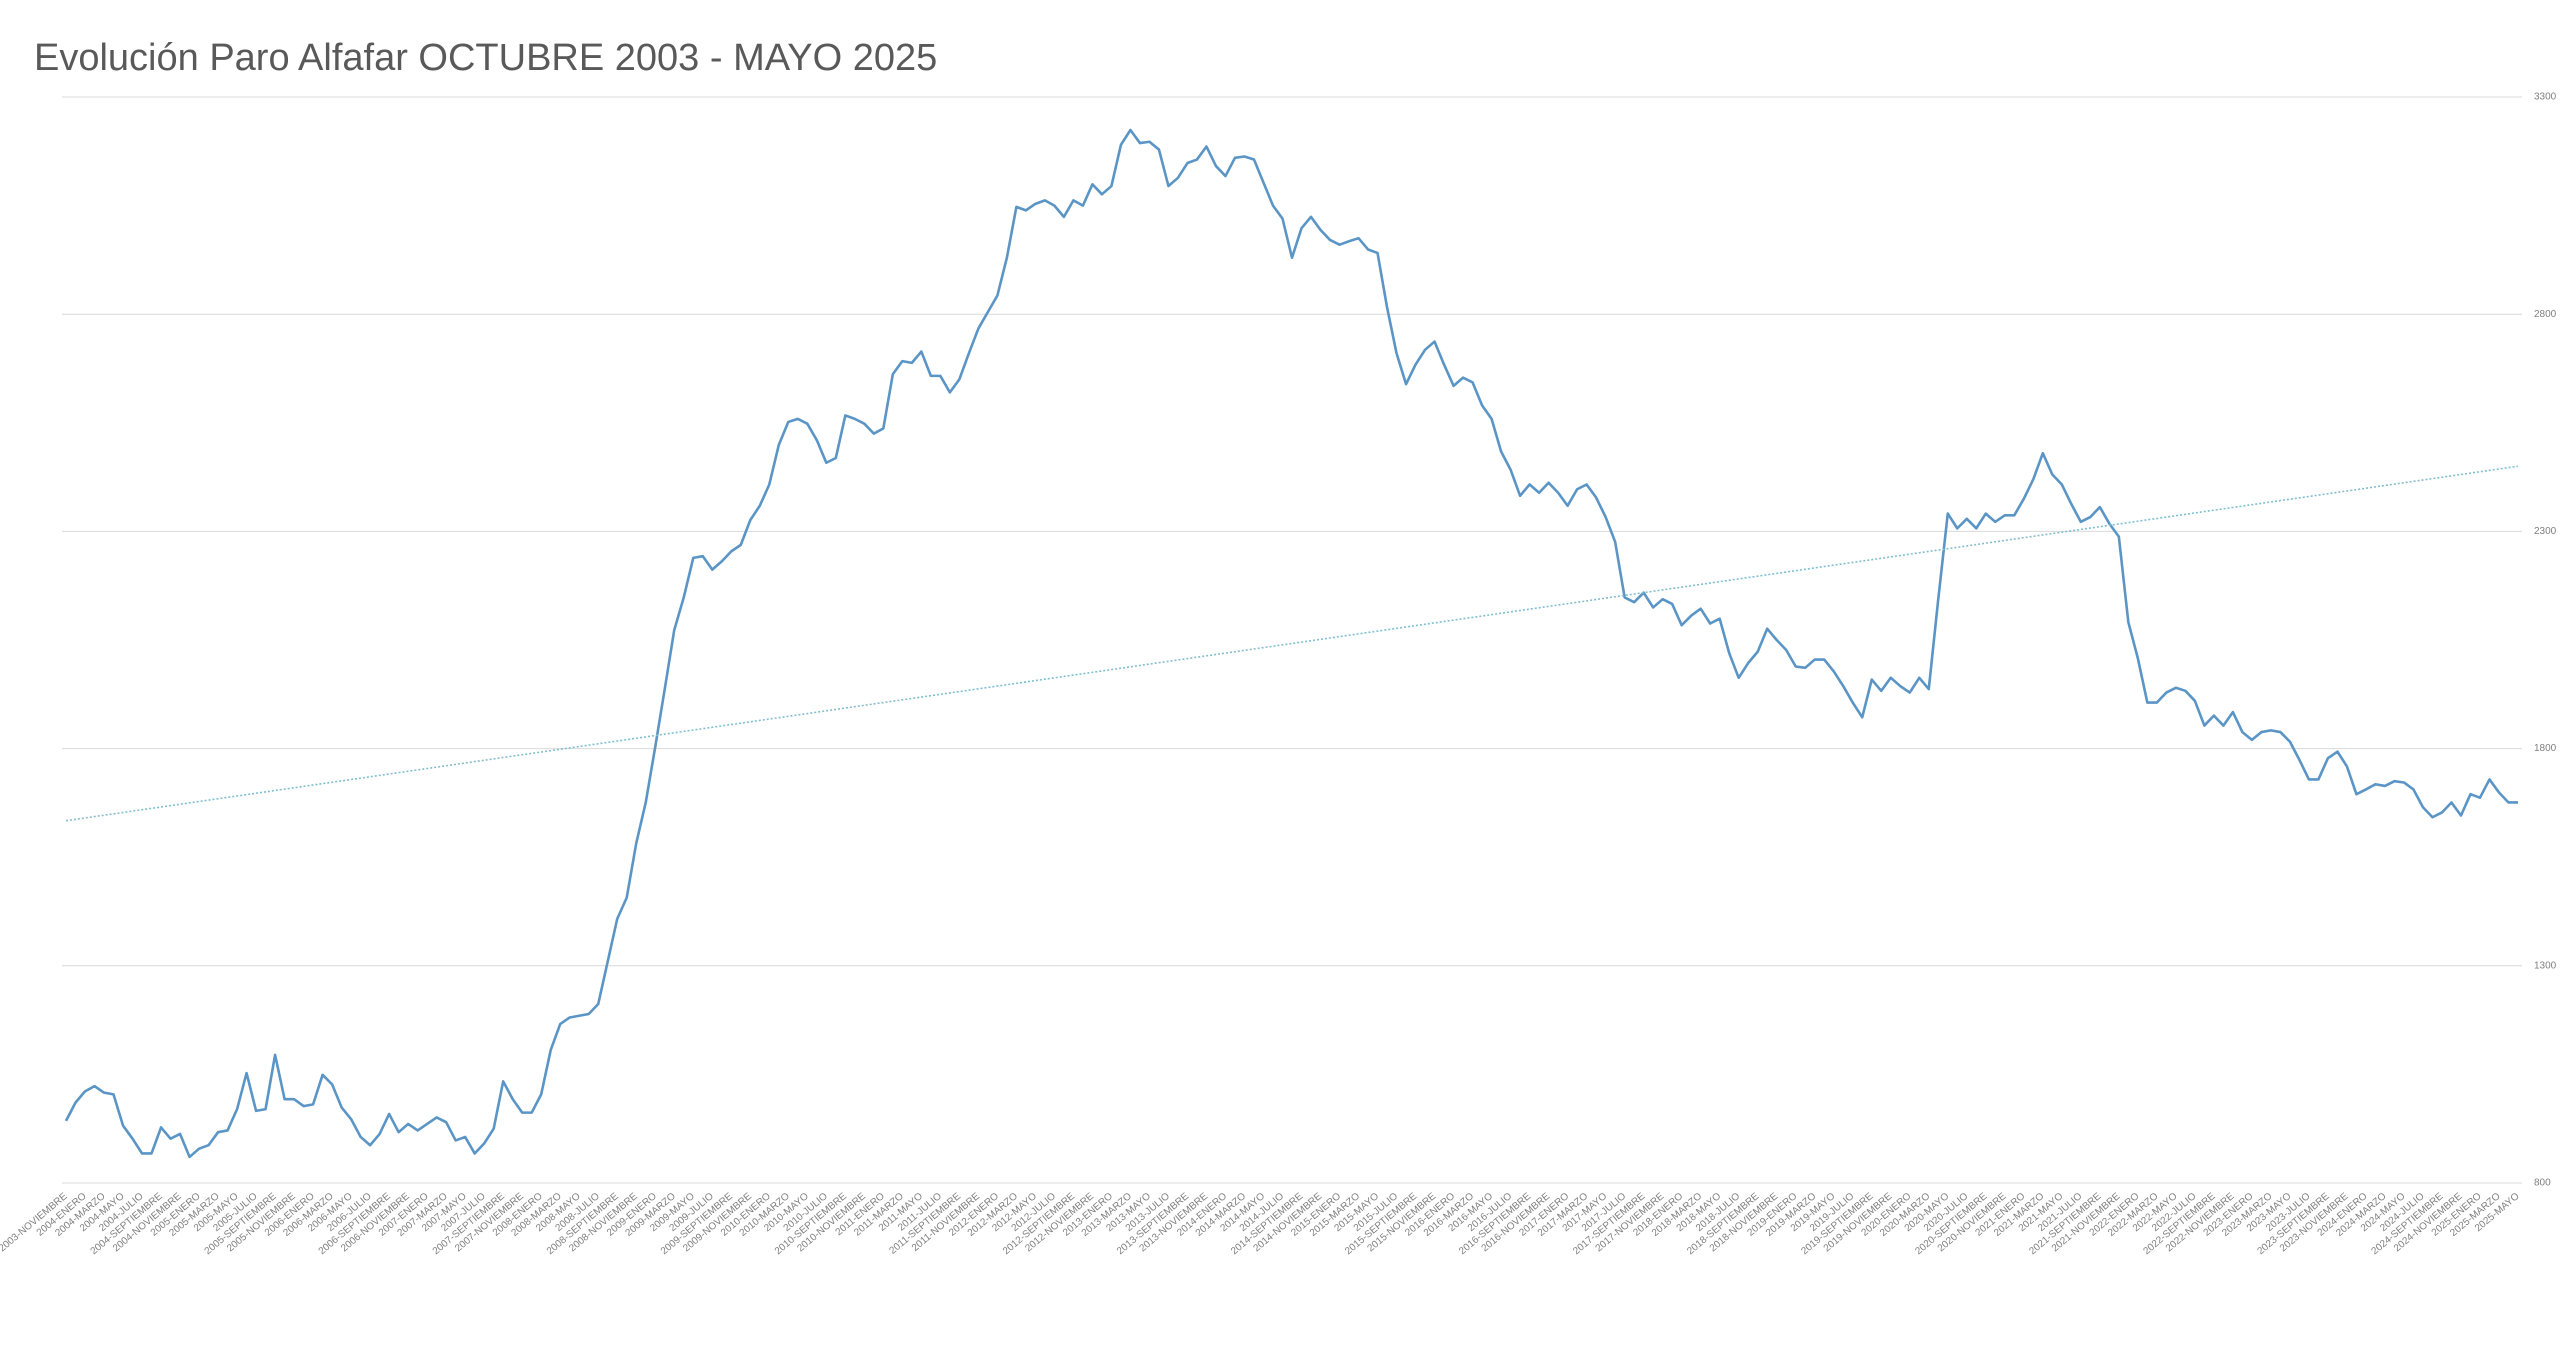 The height and width of the screenshot is (1355, 2560). What do you see at coordinates (2542, 1183) in the screenshot?
I see `y-tick-label: 800` at bounding box center [2542, 1183].